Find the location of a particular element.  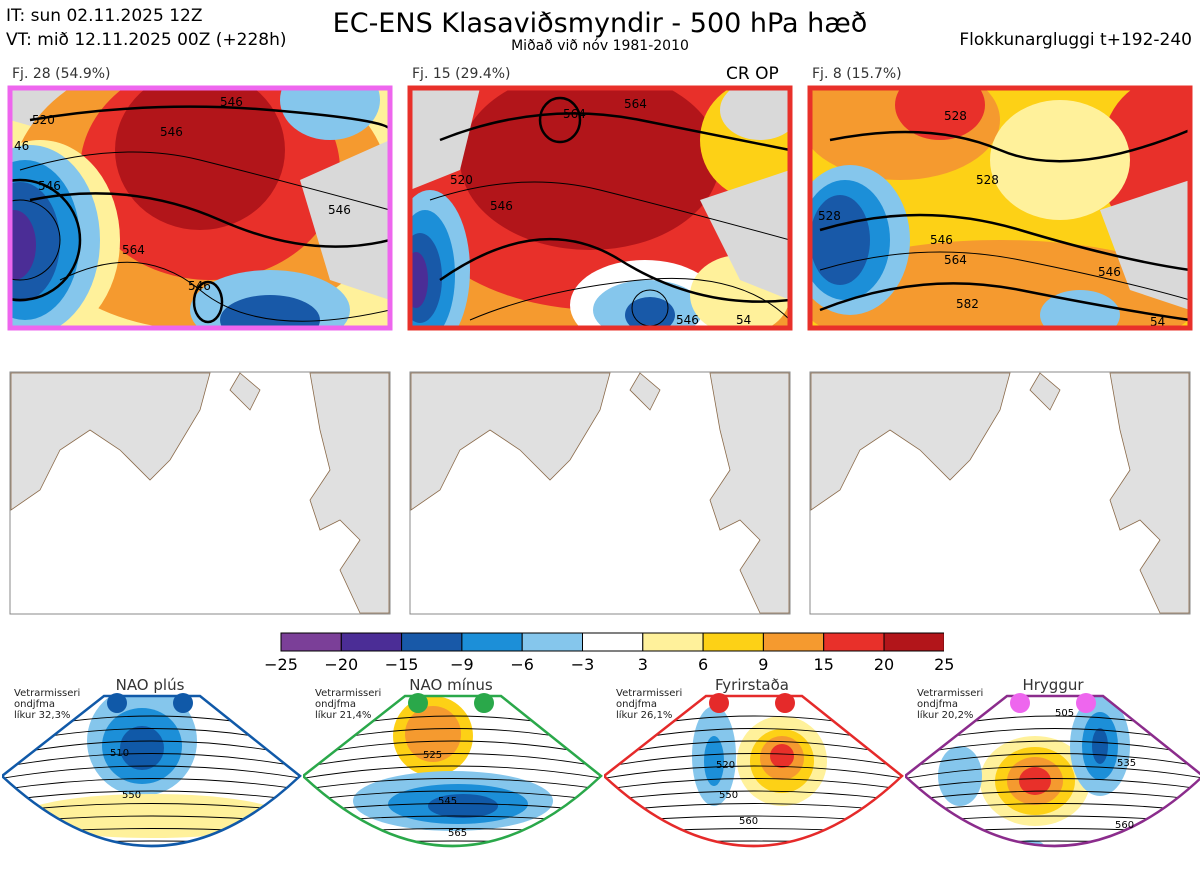

classification-window: Flokkunargluggi t+192-240 is located at coordinates (1075, 40).